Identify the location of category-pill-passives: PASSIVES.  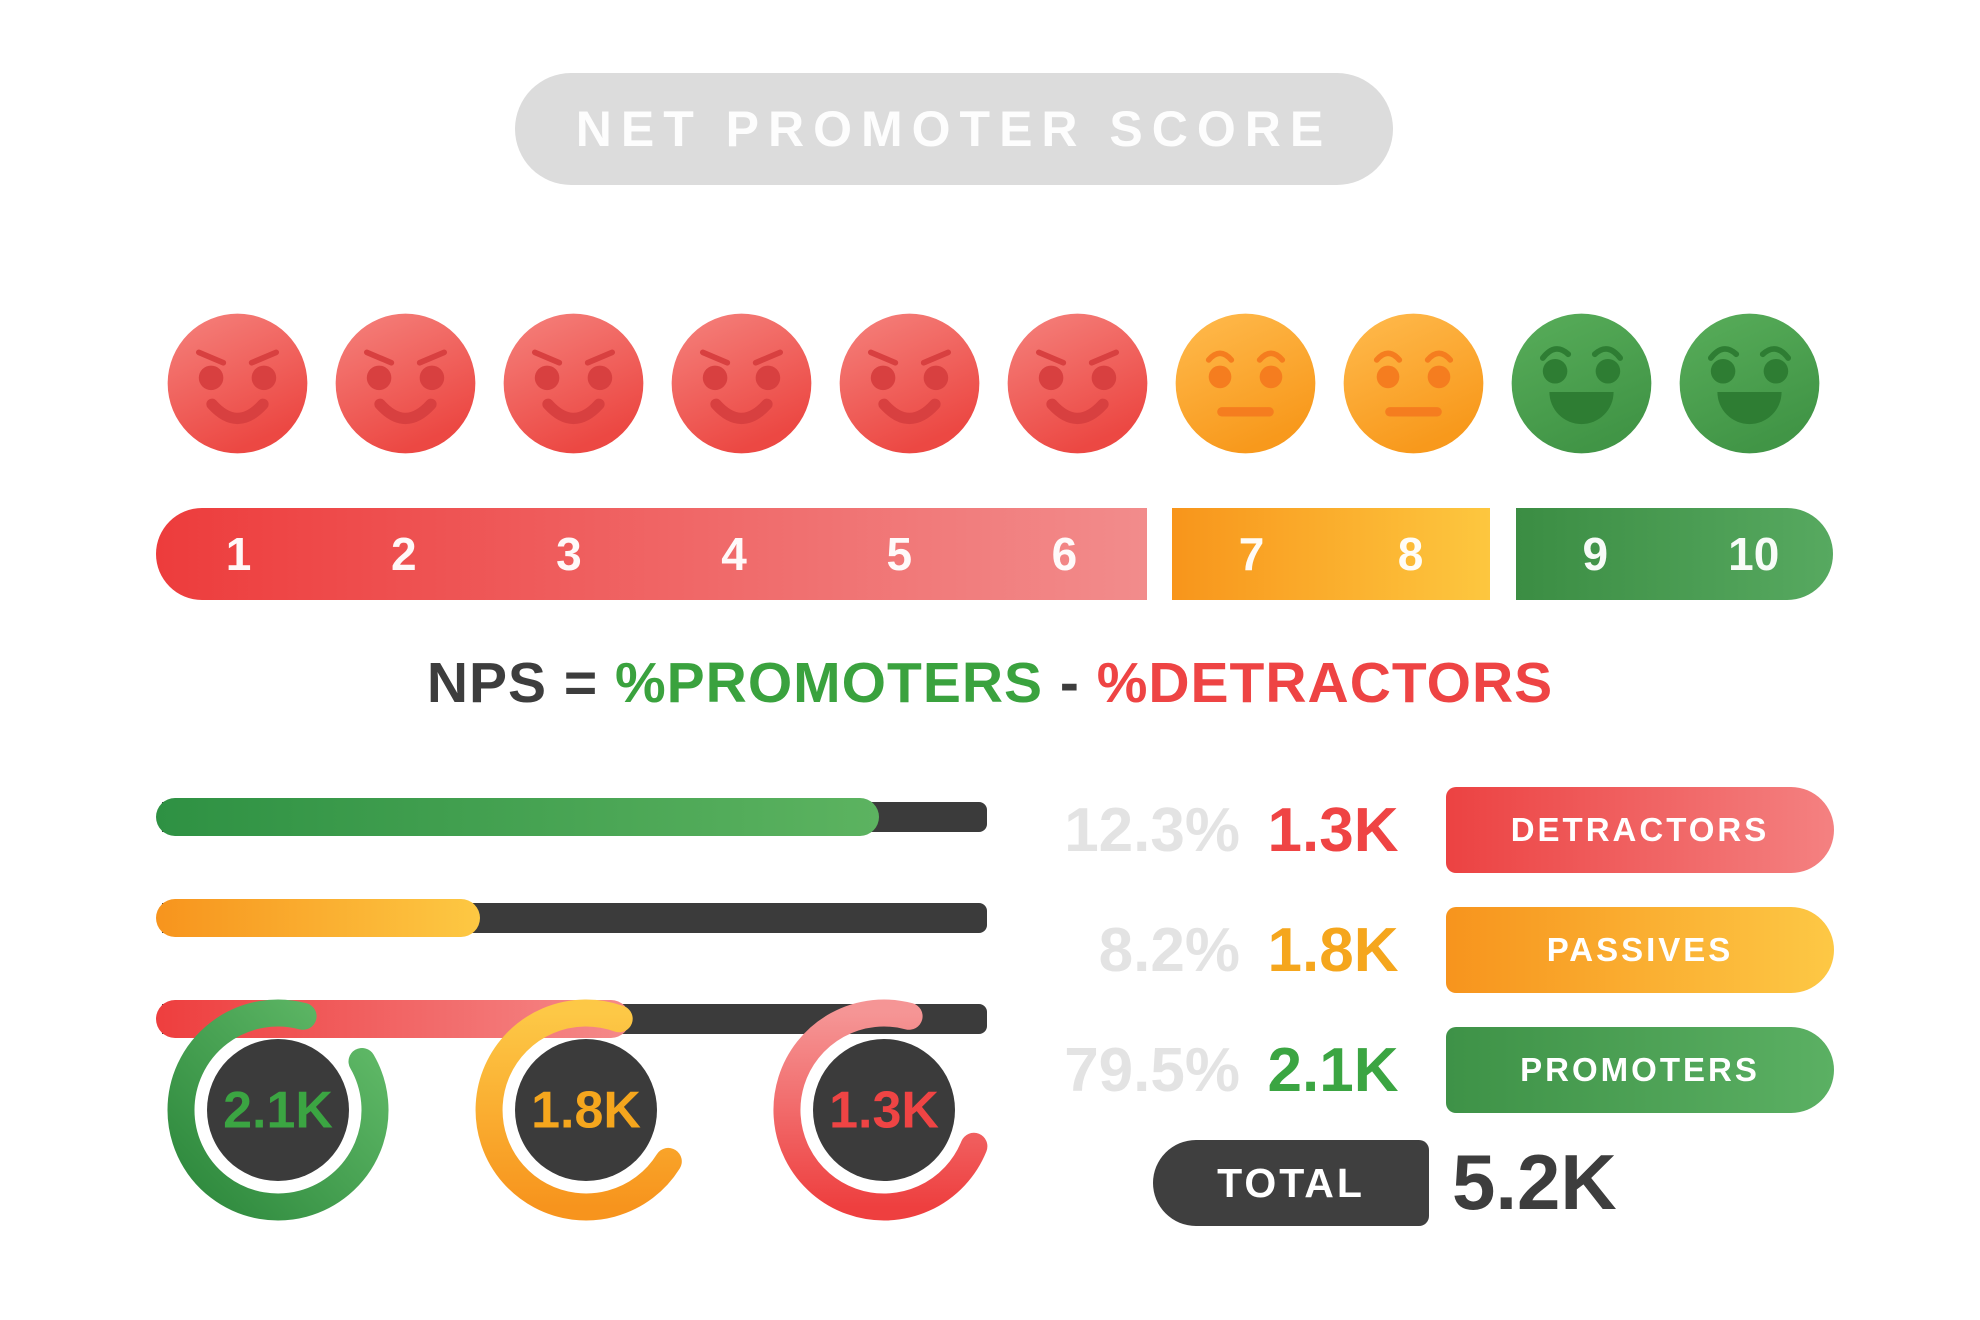
(1640, 950).